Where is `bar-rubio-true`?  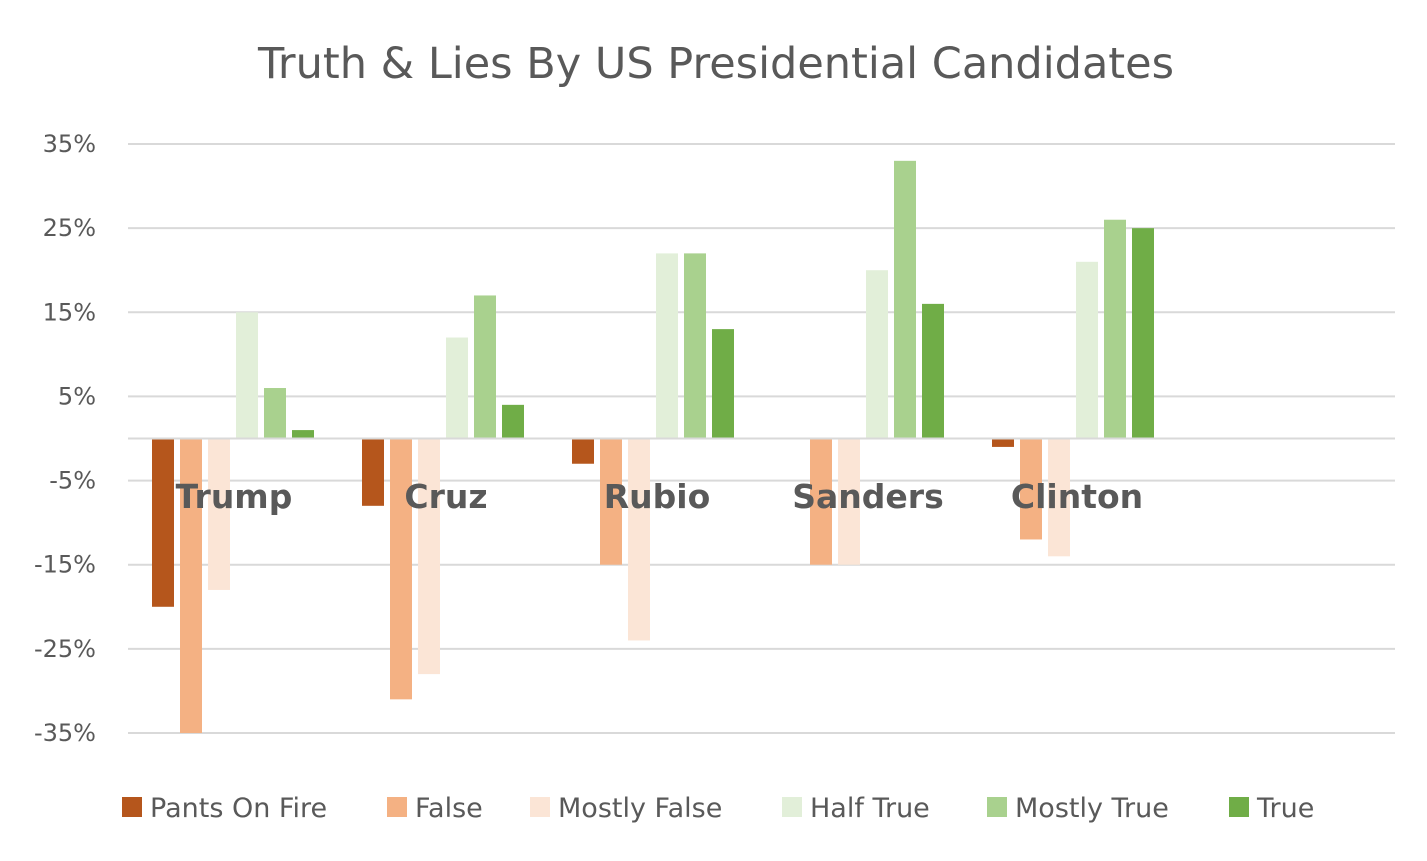 bar-rubio-true is located at coordinates (723, 384).